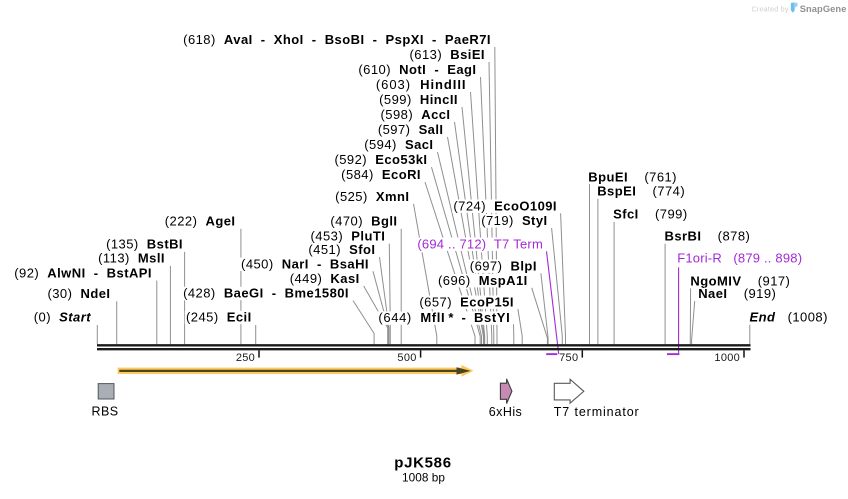 The width and height of the screenshot is (848, 499). I want to click on svg-text: SfcI (799), so click(650, 214).